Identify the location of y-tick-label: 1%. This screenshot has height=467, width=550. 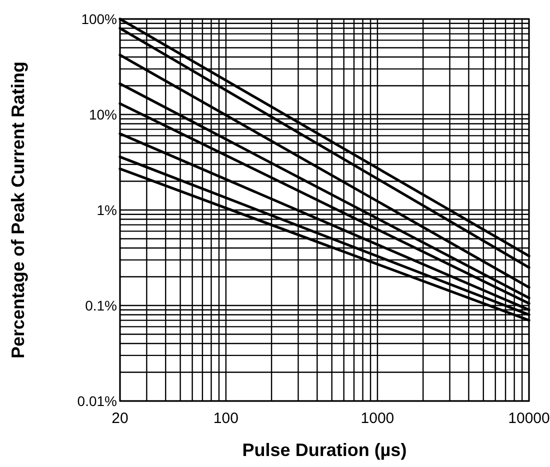
(106, 210).